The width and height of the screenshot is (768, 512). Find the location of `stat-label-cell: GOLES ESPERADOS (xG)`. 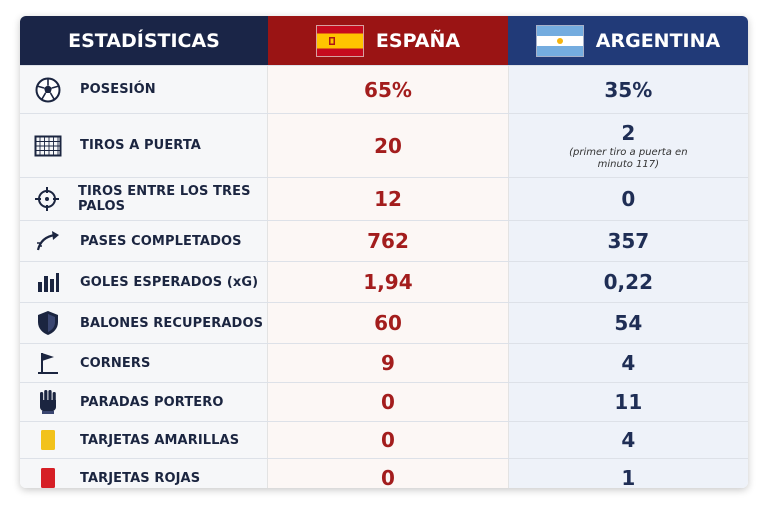

stat-label-cell: GOLES ESPERADOS (xG) is located at coordinates (144, 282).